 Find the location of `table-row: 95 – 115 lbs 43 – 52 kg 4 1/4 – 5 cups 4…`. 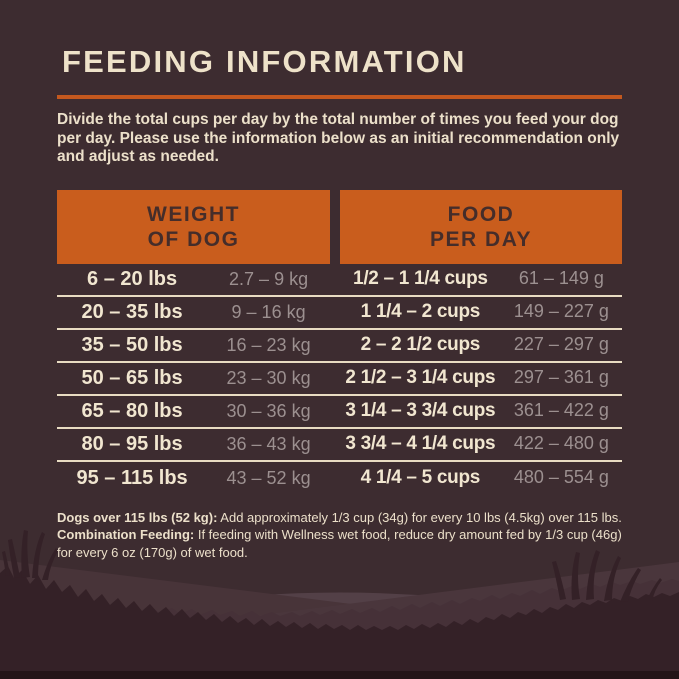

table-row: 95 – 115 lbs 43 – 52 kg 4 1/4 – 5 cups 4… is located at coordinates (339, 478).